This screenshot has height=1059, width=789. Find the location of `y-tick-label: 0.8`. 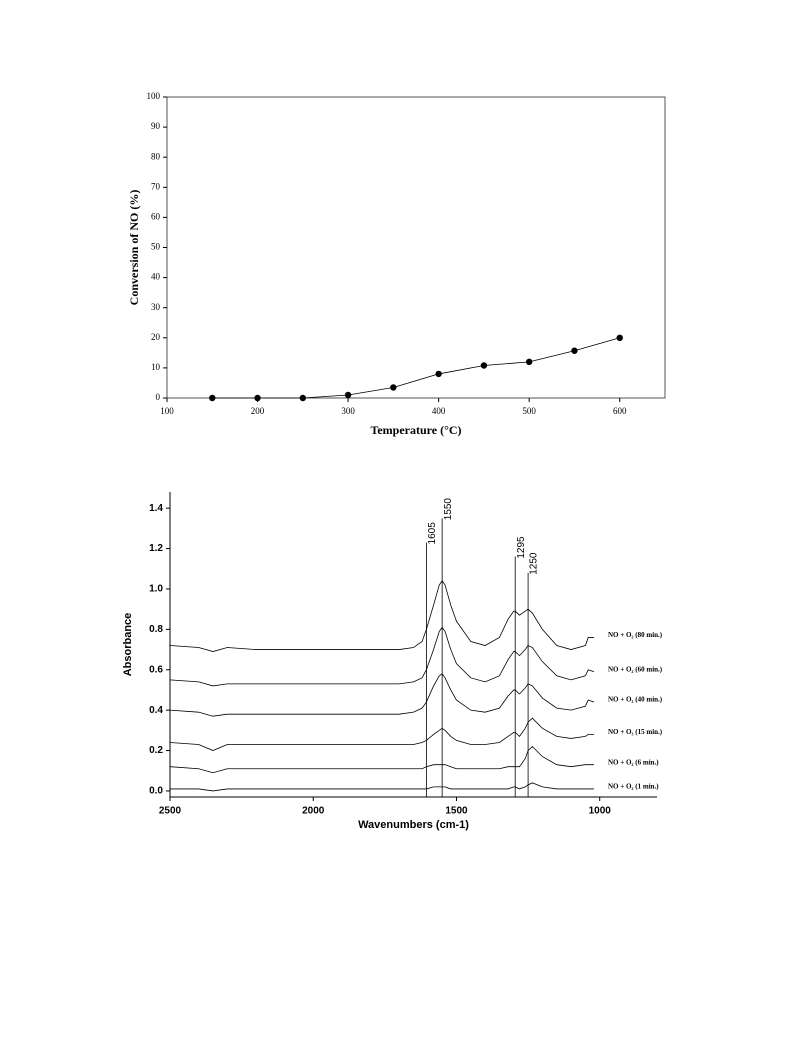

y-tick-label: 0.8 is located at coordinates (156, 629).